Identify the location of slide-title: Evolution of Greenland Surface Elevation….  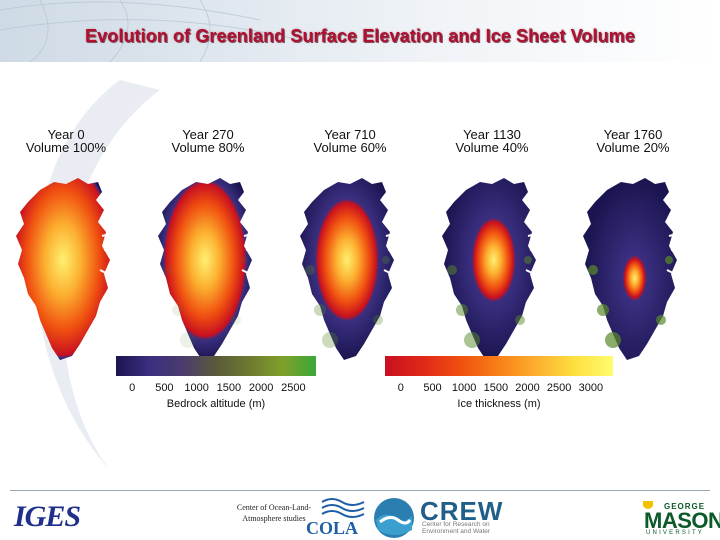
(360, 36).